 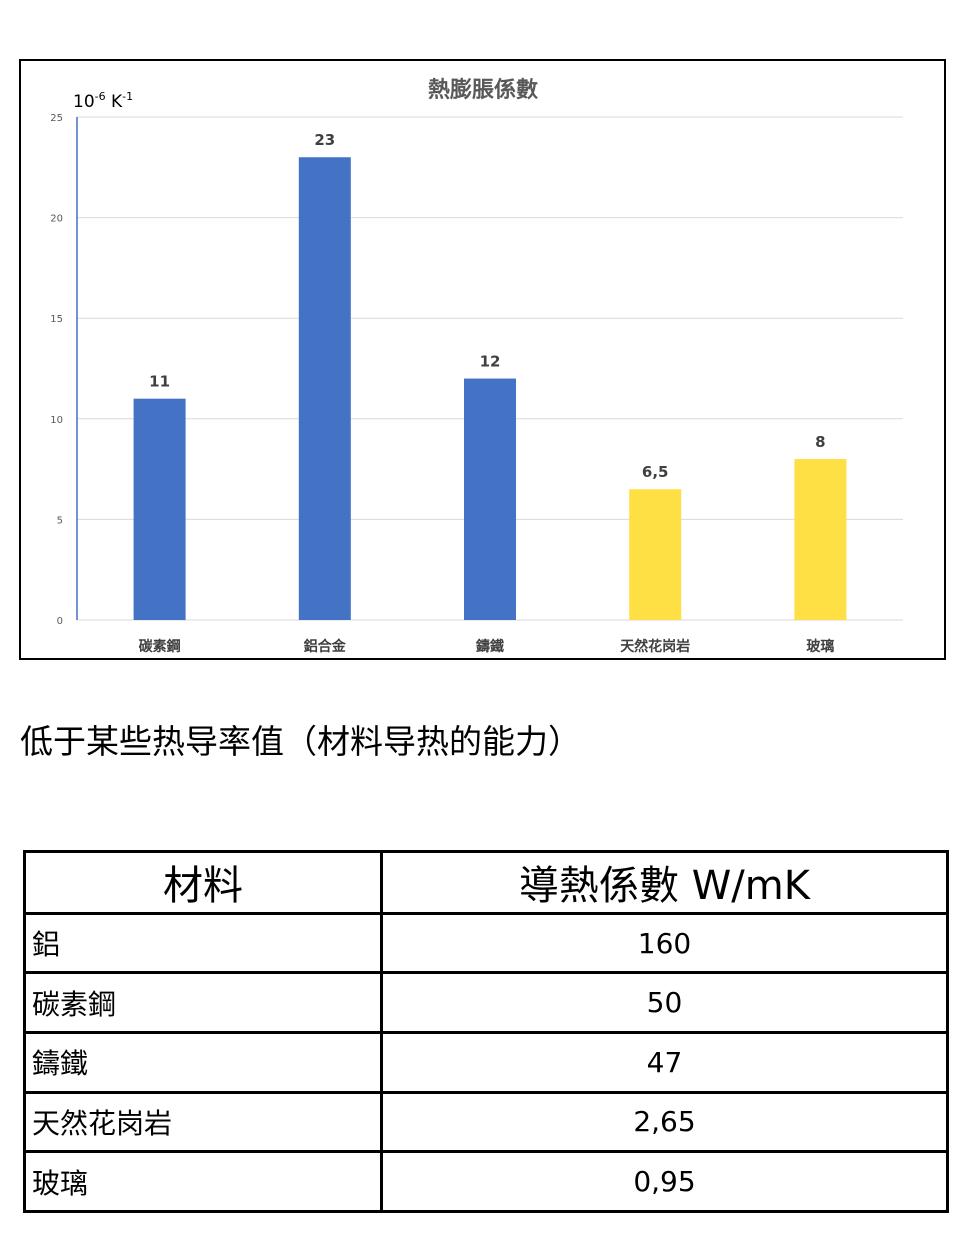 I want to click on unit-exponent: -6, so click(x=100, y=96).